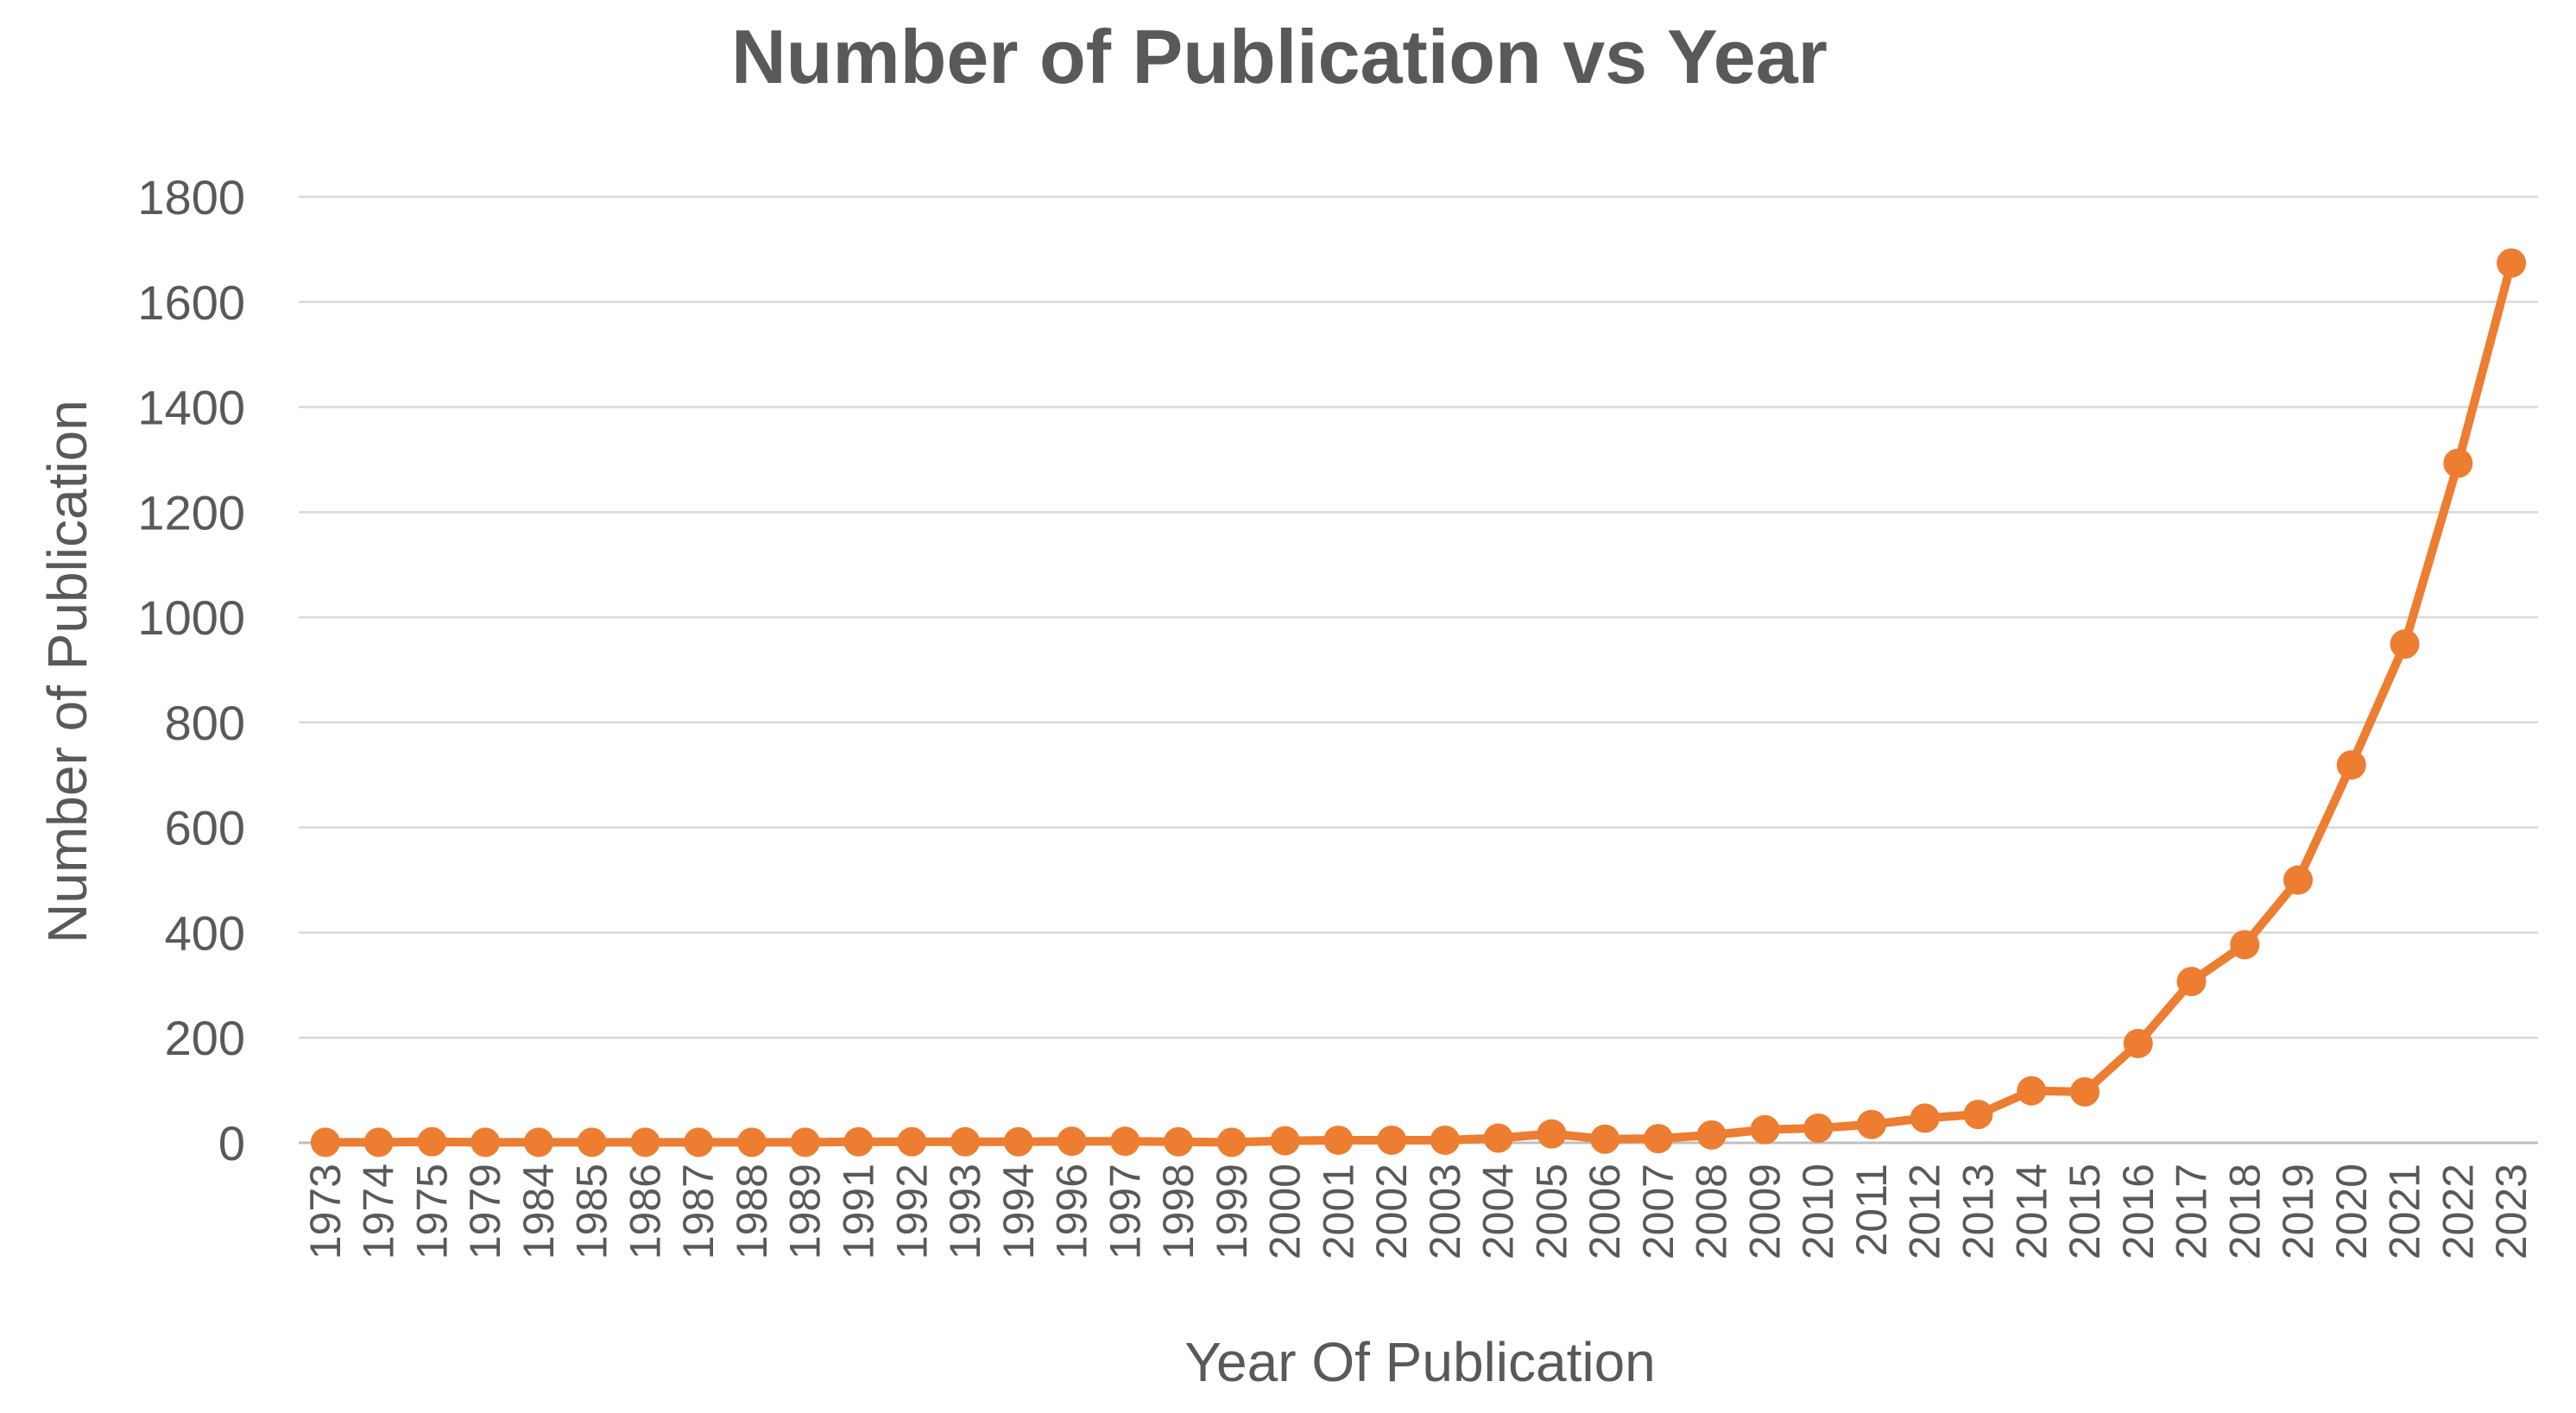 The image size is (2576, 1413). Describe the element at coordinates (2244, 1211) in the screenshot. I see `x-tick-label: 2018` at that location.